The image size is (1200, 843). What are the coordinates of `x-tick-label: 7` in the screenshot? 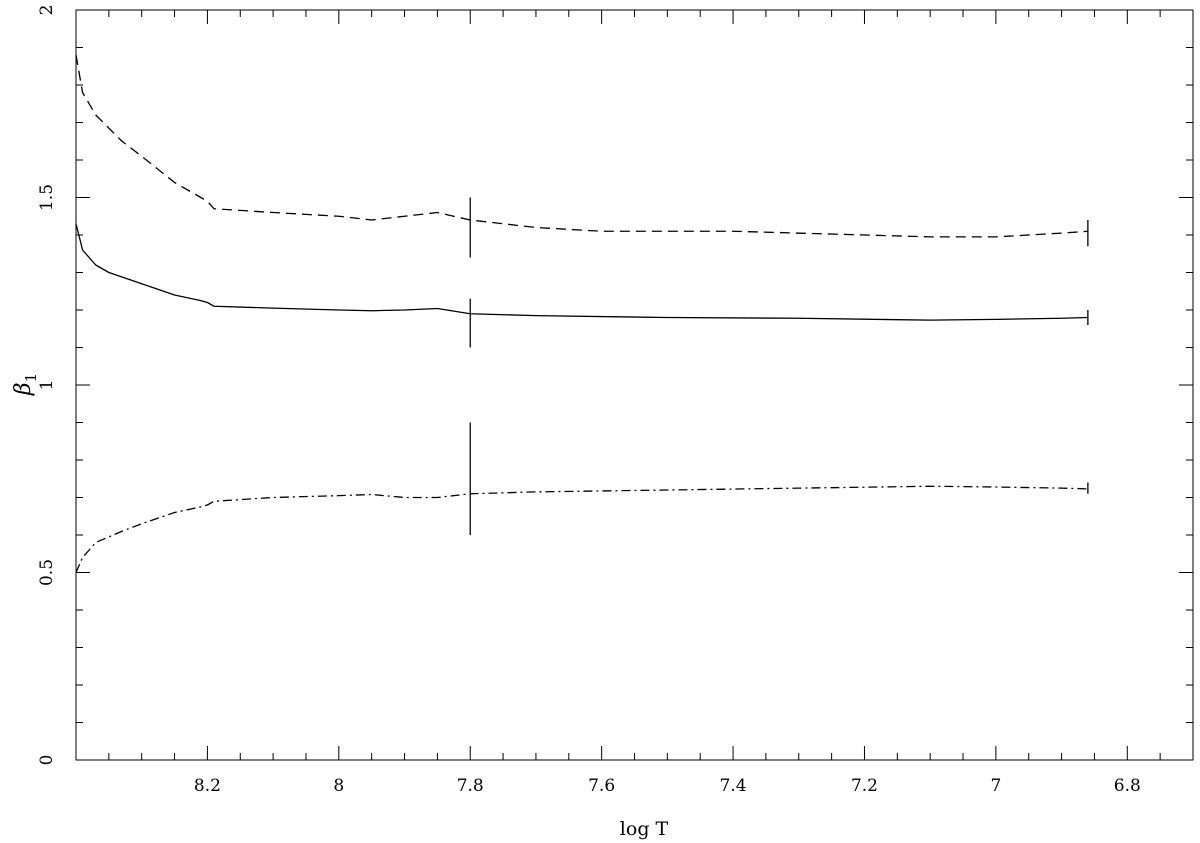 It's located at (995, 786).